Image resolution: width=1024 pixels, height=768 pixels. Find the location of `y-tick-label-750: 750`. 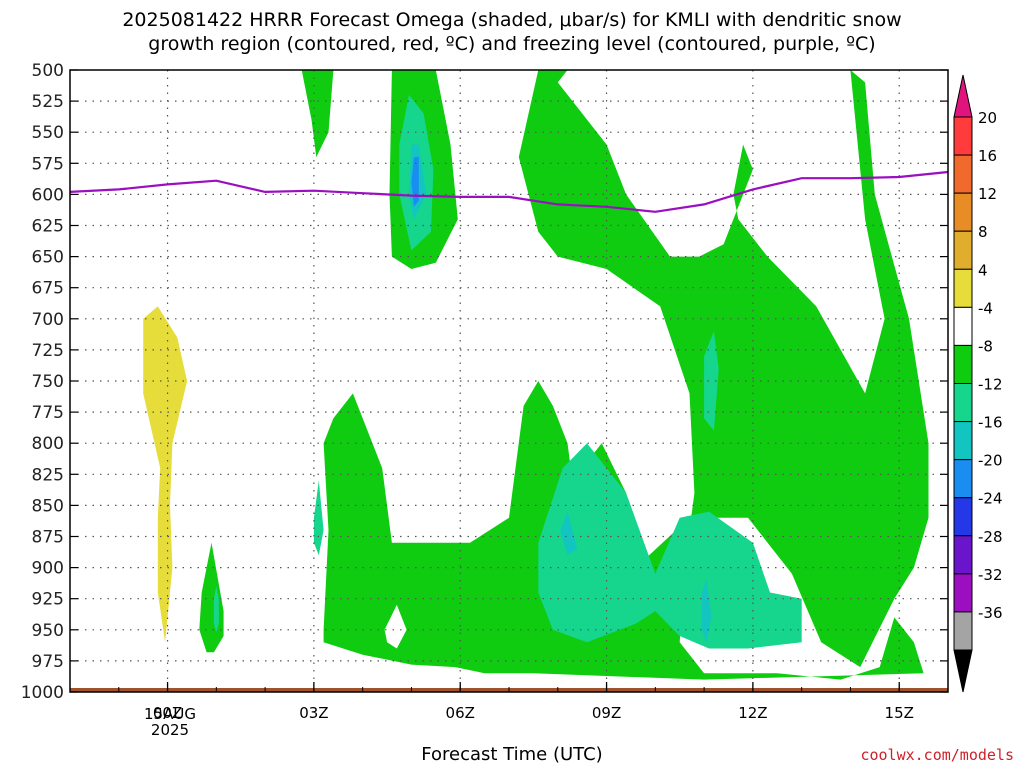

y-tick-label-750: 750 is located at coordinates (48, 382).